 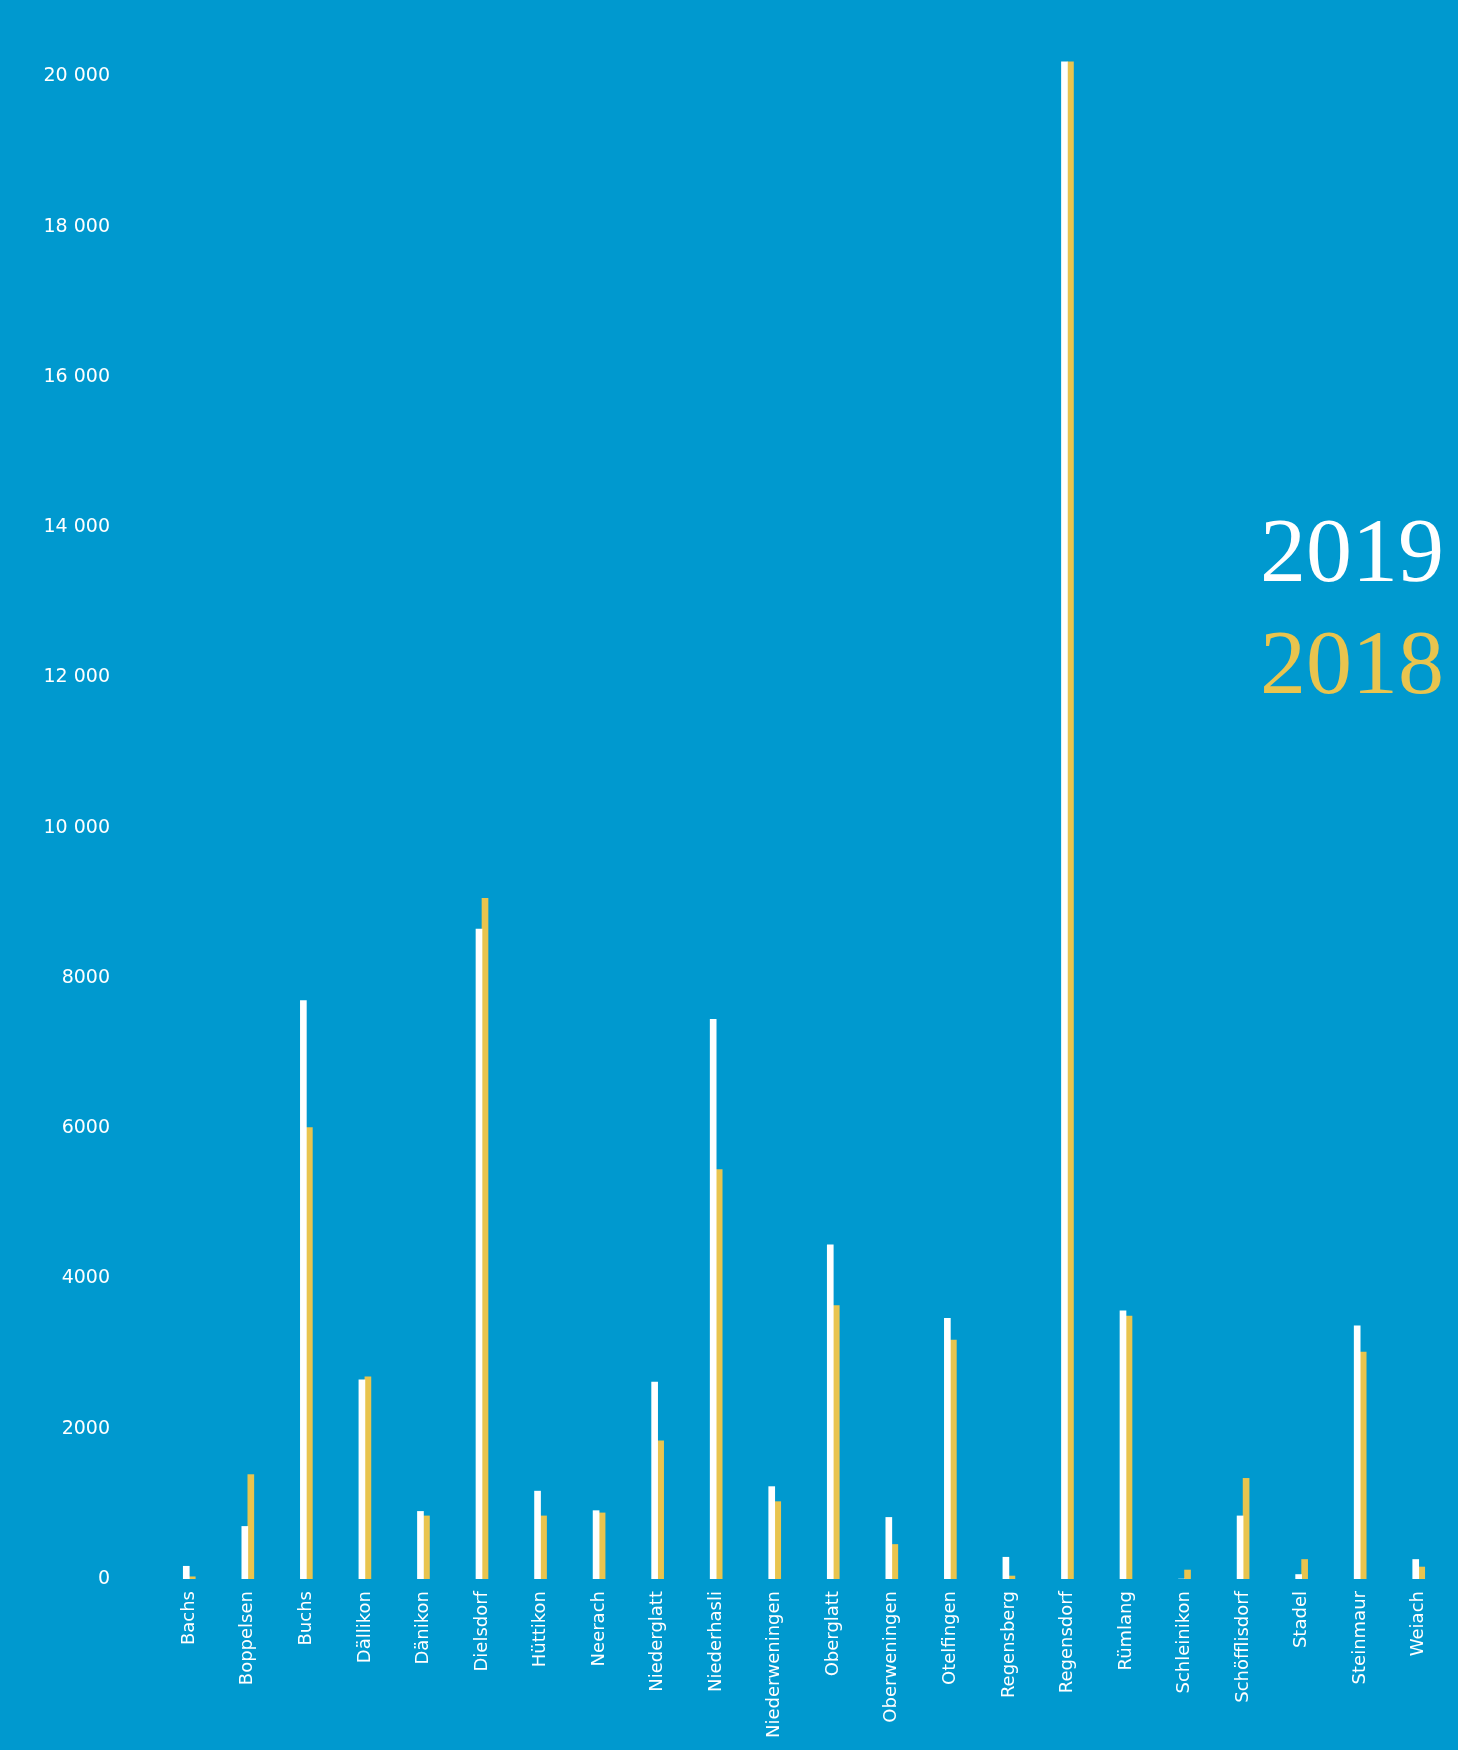 What do you see at coordinates (1358, 1637) in the screenshot?
I see `x-tick-label: Steinmaur` at bounding box center [1358, 1637].